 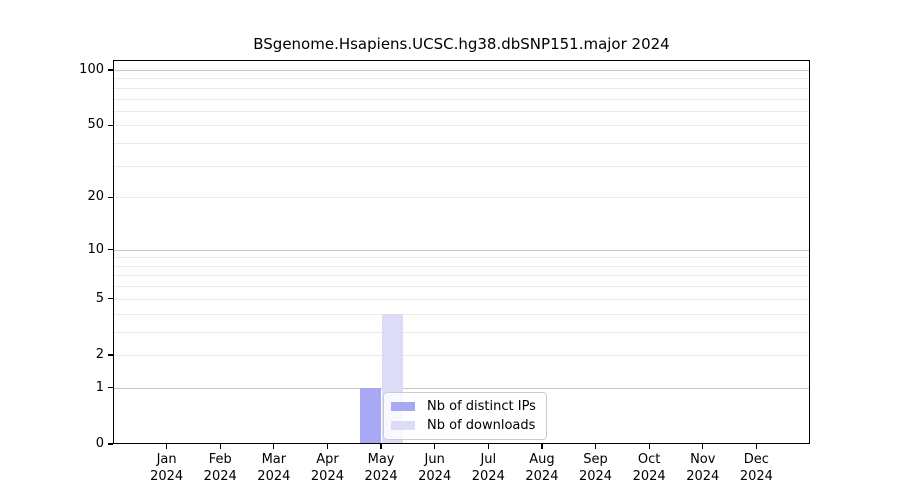 I want to click on y-tick-label: 5, so click(x=99, y=298).